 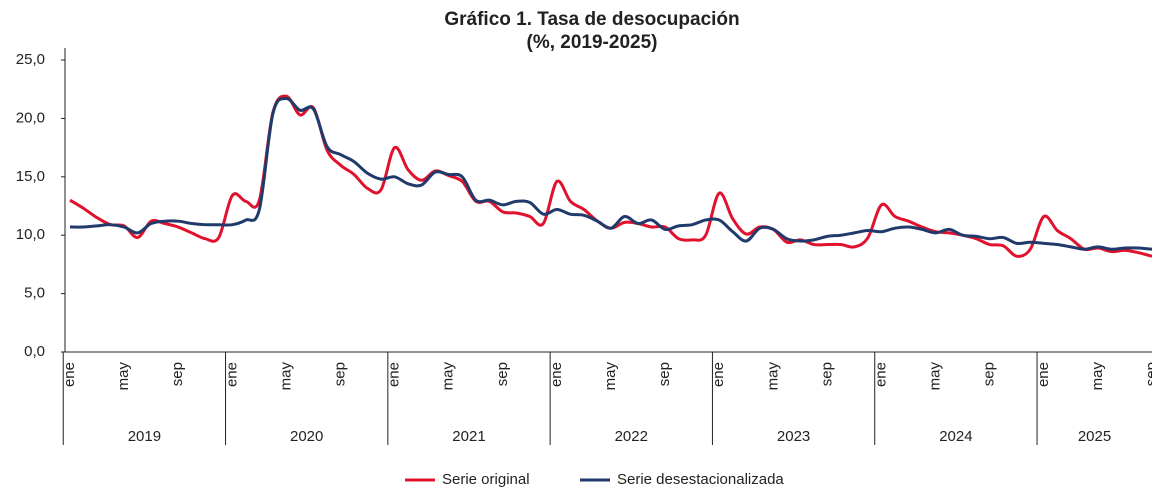 I want to click on y-tick-label: 15,0, so click(x=30, y=176).